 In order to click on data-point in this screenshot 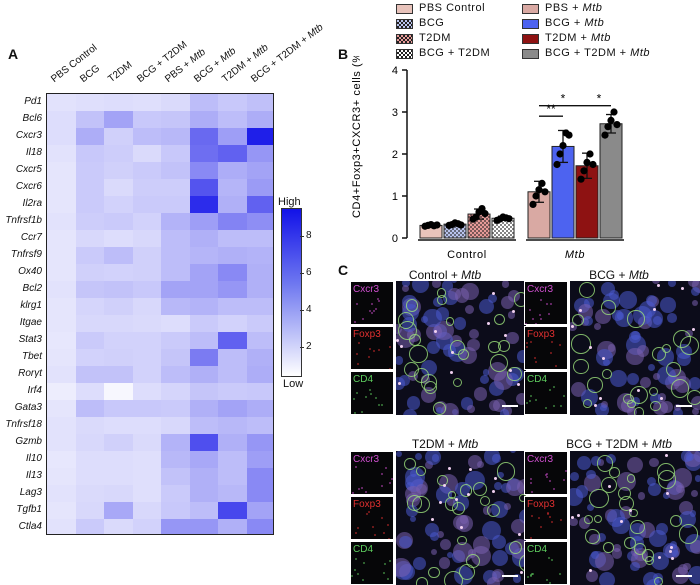, I will do `click(533, 204)`.